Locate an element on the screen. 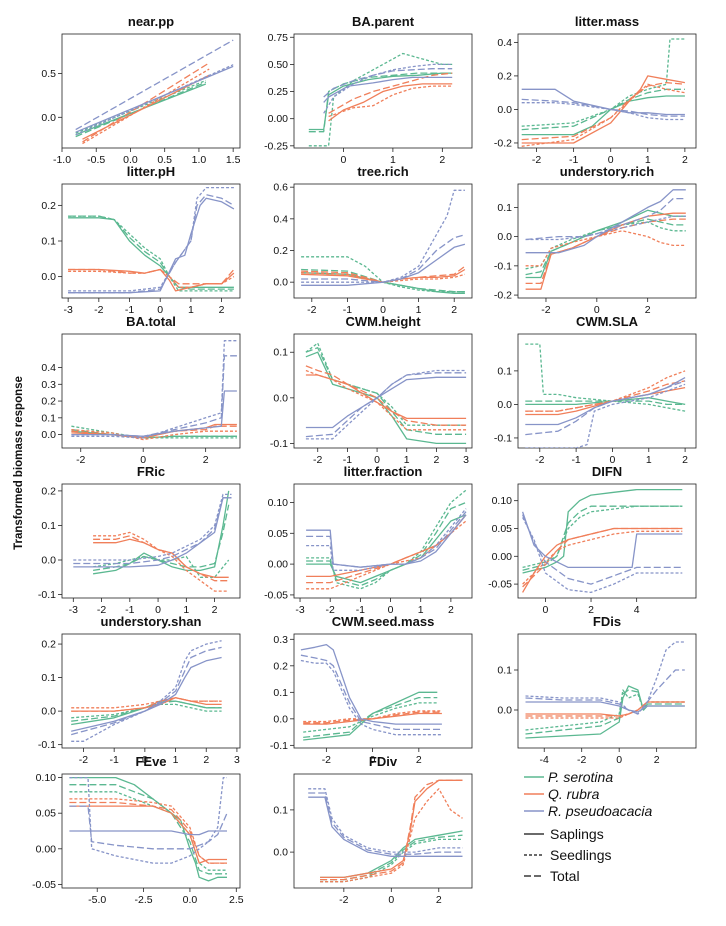 The width and height of the screenshot is (726, 926). panel-fdiv: FDiv -2 0 2 0.0 0.1 is located at coordinates (373, 830).